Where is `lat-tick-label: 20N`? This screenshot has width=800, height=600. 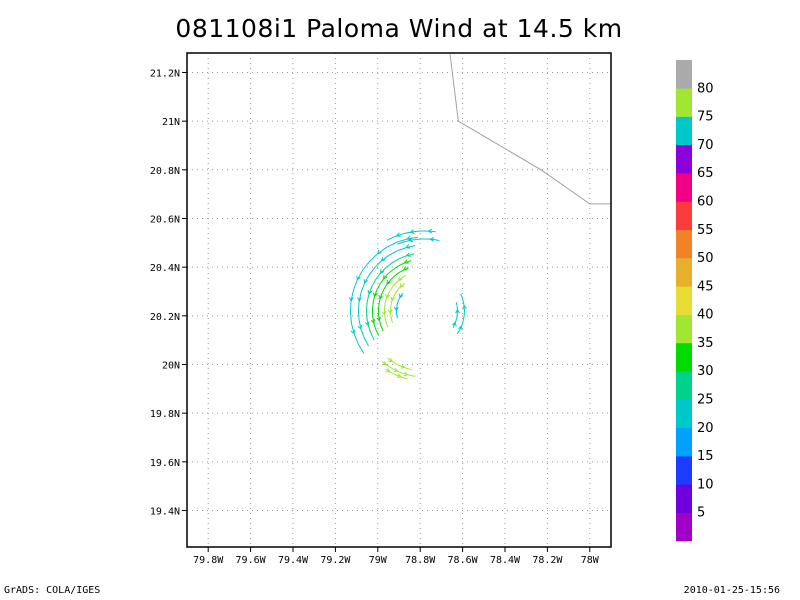 lat-tick-label: 20N is located at coordinates (171, 365).